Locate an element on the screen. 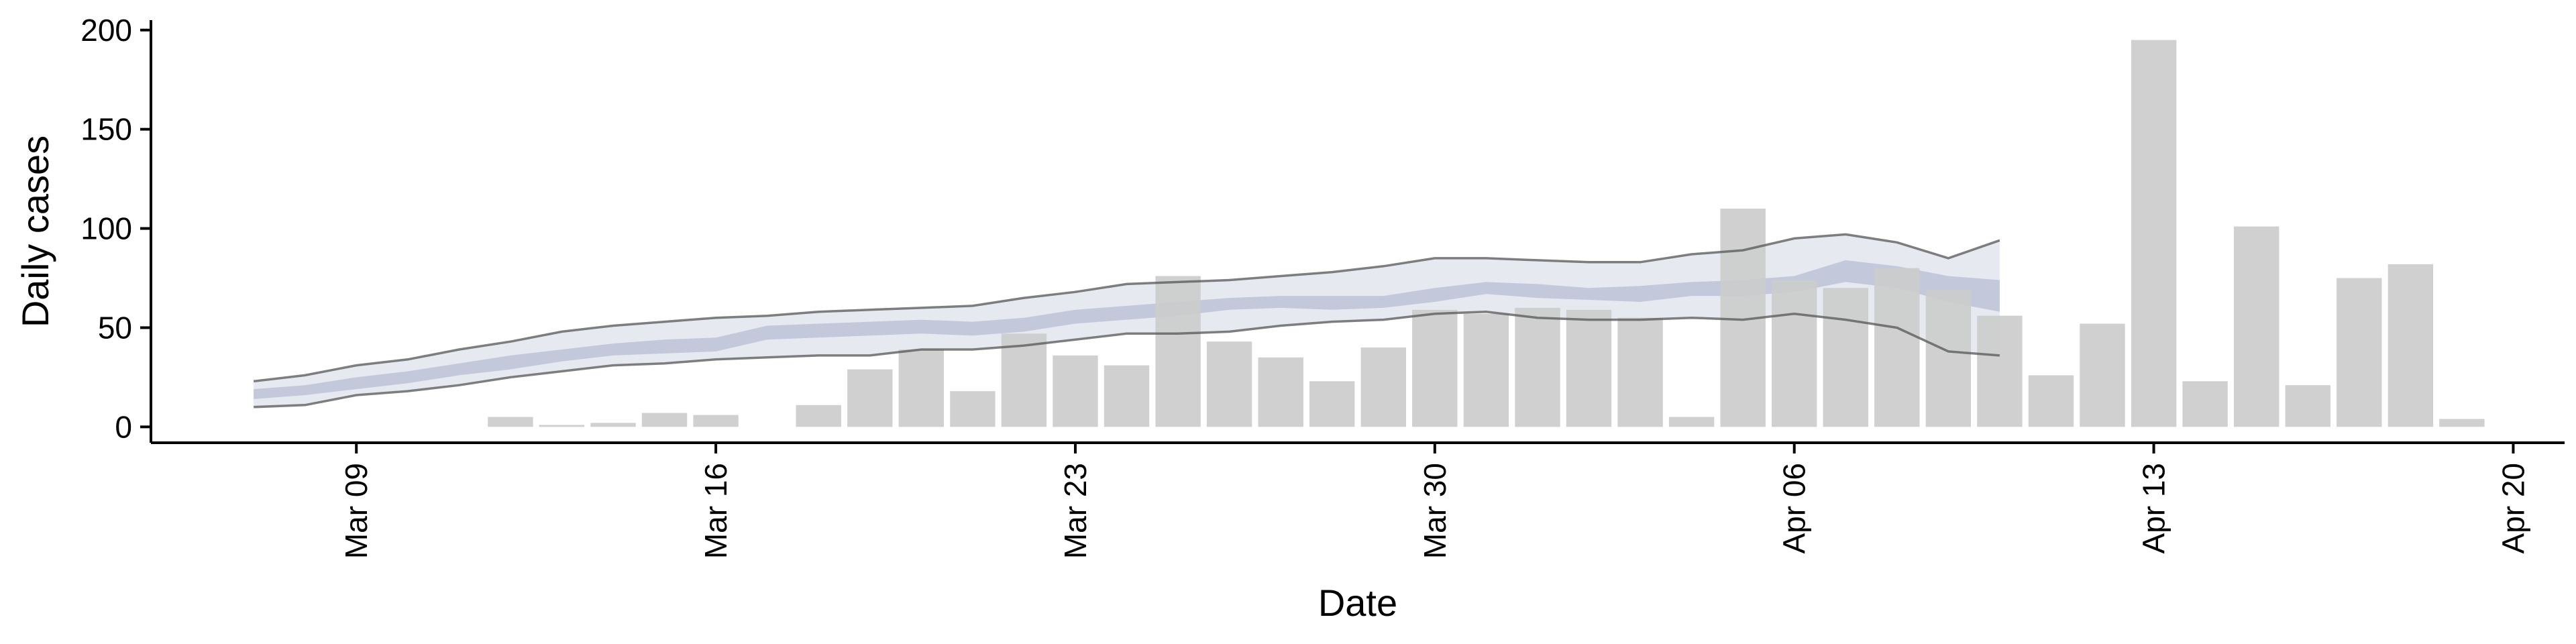 The width and height of the screenshot is (2576, 644). x-tick-label-4: Apr 06 is located at coordinates (1794, 508).